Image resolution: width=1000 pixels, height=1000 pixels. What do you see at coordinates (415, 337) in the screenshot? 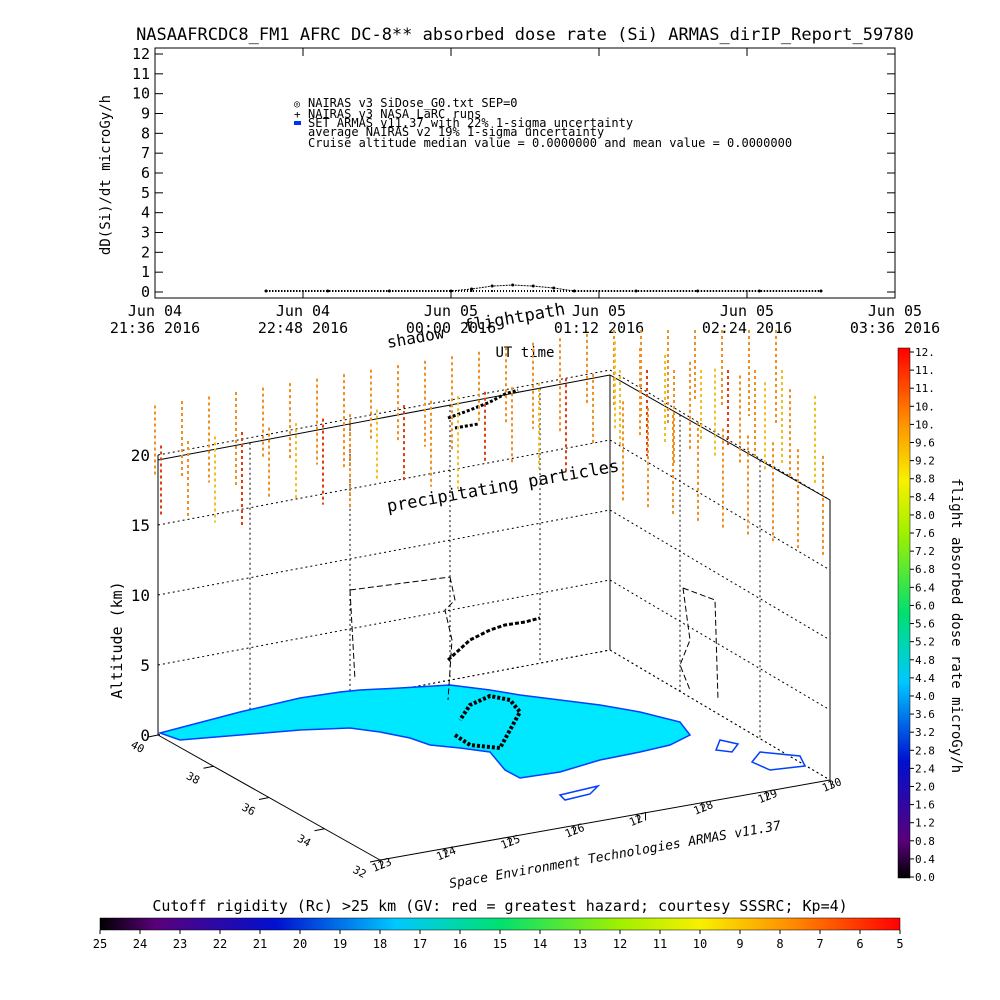
I see `shadow-annotation: shadow` at bounding box center [415, 337].